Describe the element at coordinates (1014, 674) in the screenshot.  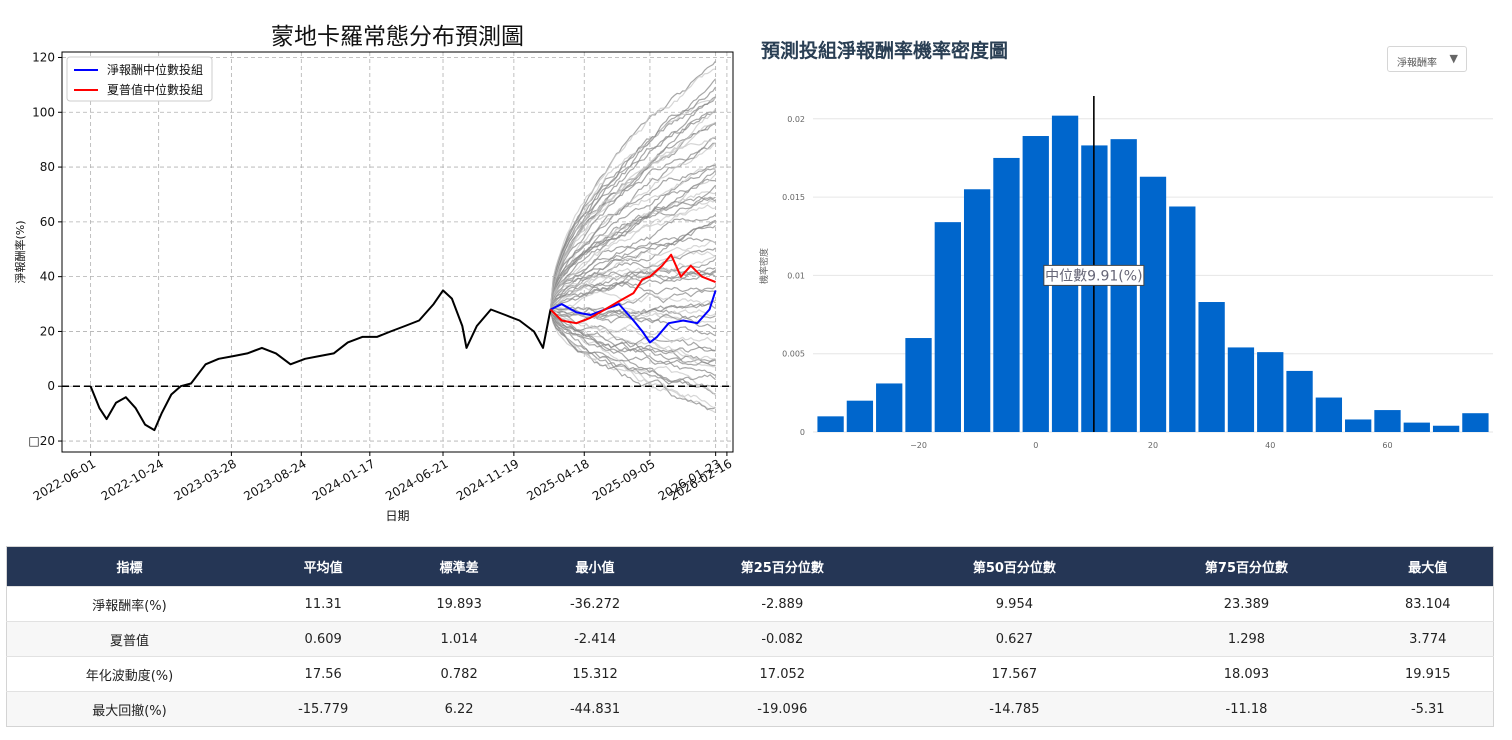
I see `table-cell: 17.567` at that location.